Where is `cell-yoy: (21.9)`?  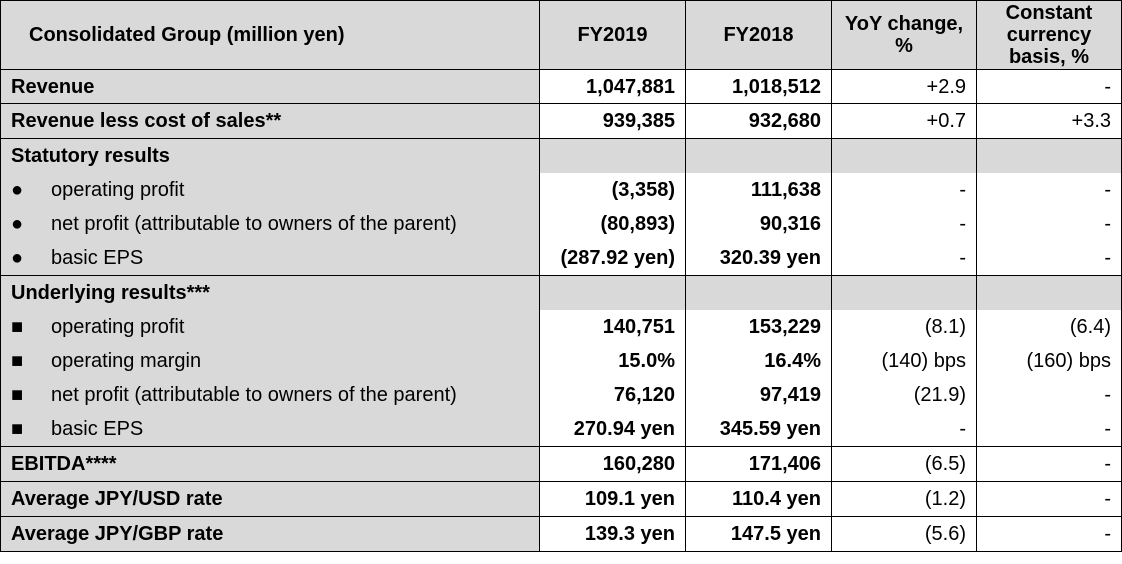
cell-yoy: (21.9) is located at coordinates (904, 395).